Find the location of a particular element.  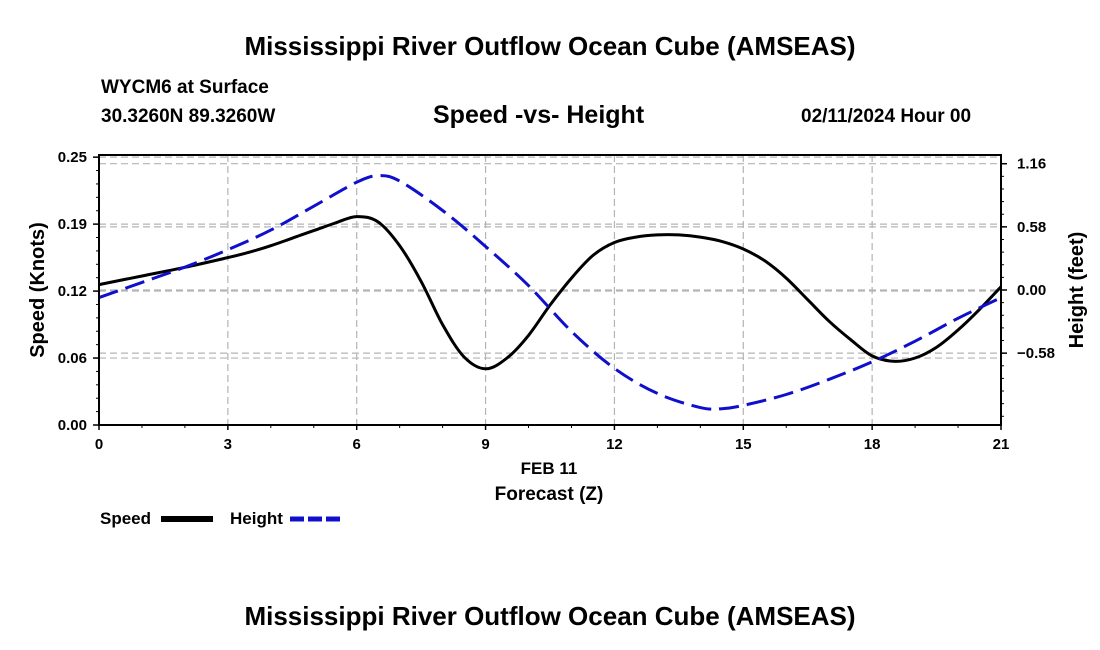

left-tick-label: 0.19 is located at coordinates (72, 224).